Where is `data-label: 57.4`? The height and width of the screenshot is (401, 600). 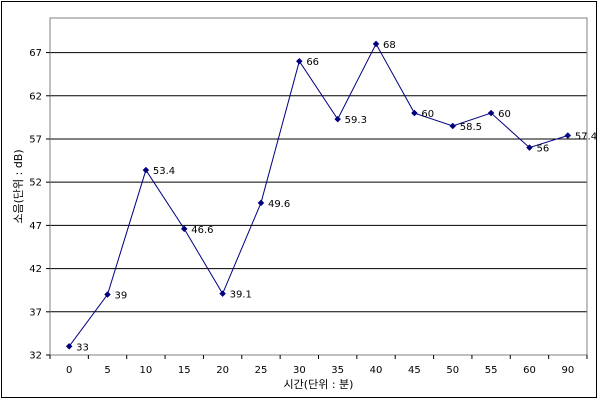 data-label: 57.4 is located at coordinates (586, 137).